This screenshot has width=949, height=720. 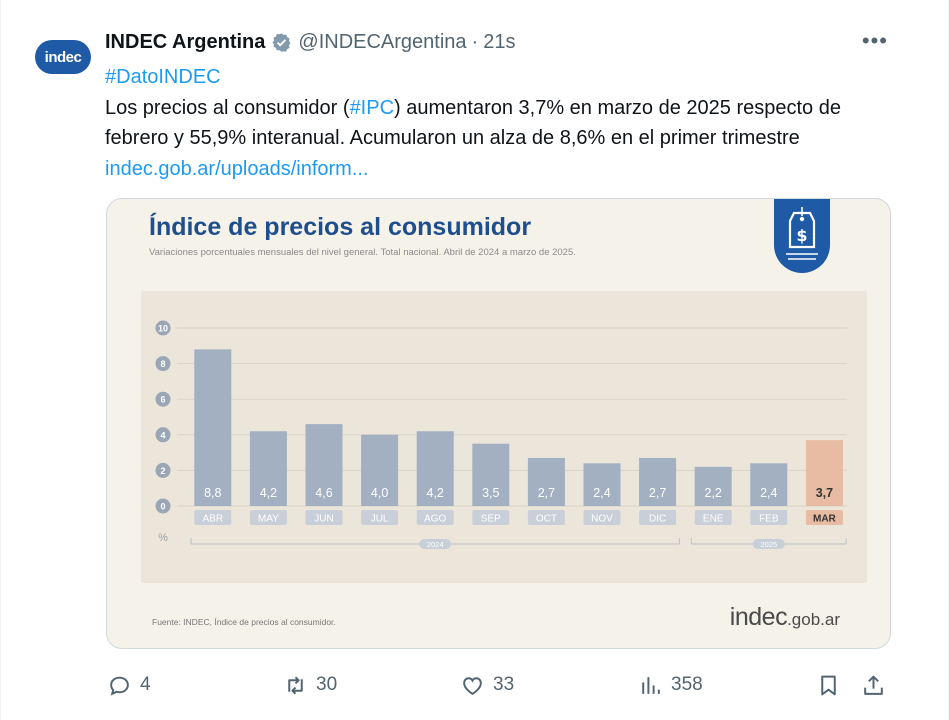 I want to click on y-tick-label: 0, so click(x=162, y=507).